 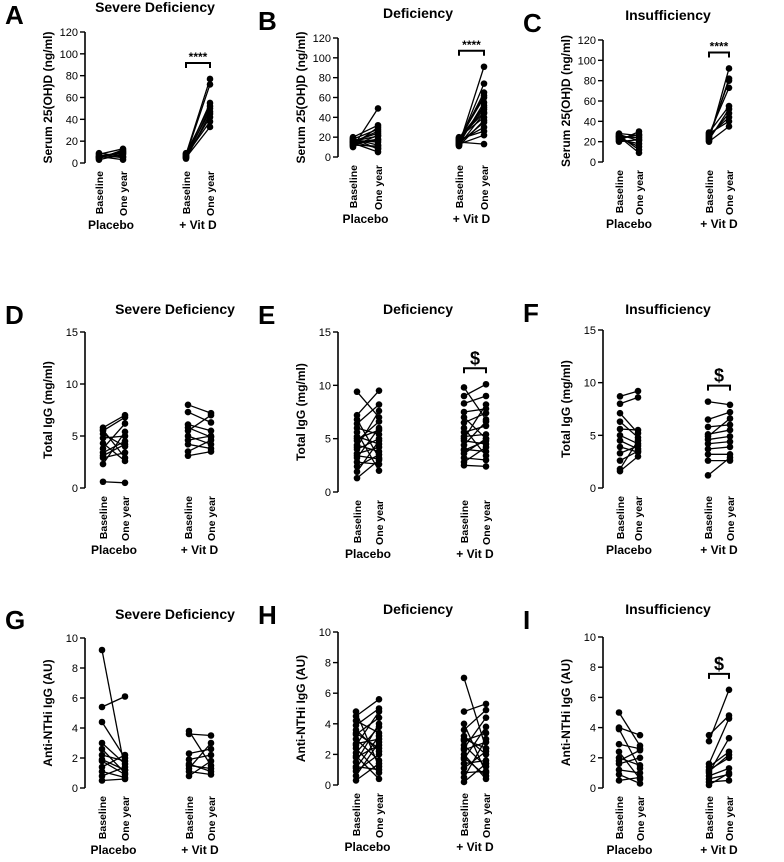 I want to click on y-tick-label: 10, so click(x=325, y=633).